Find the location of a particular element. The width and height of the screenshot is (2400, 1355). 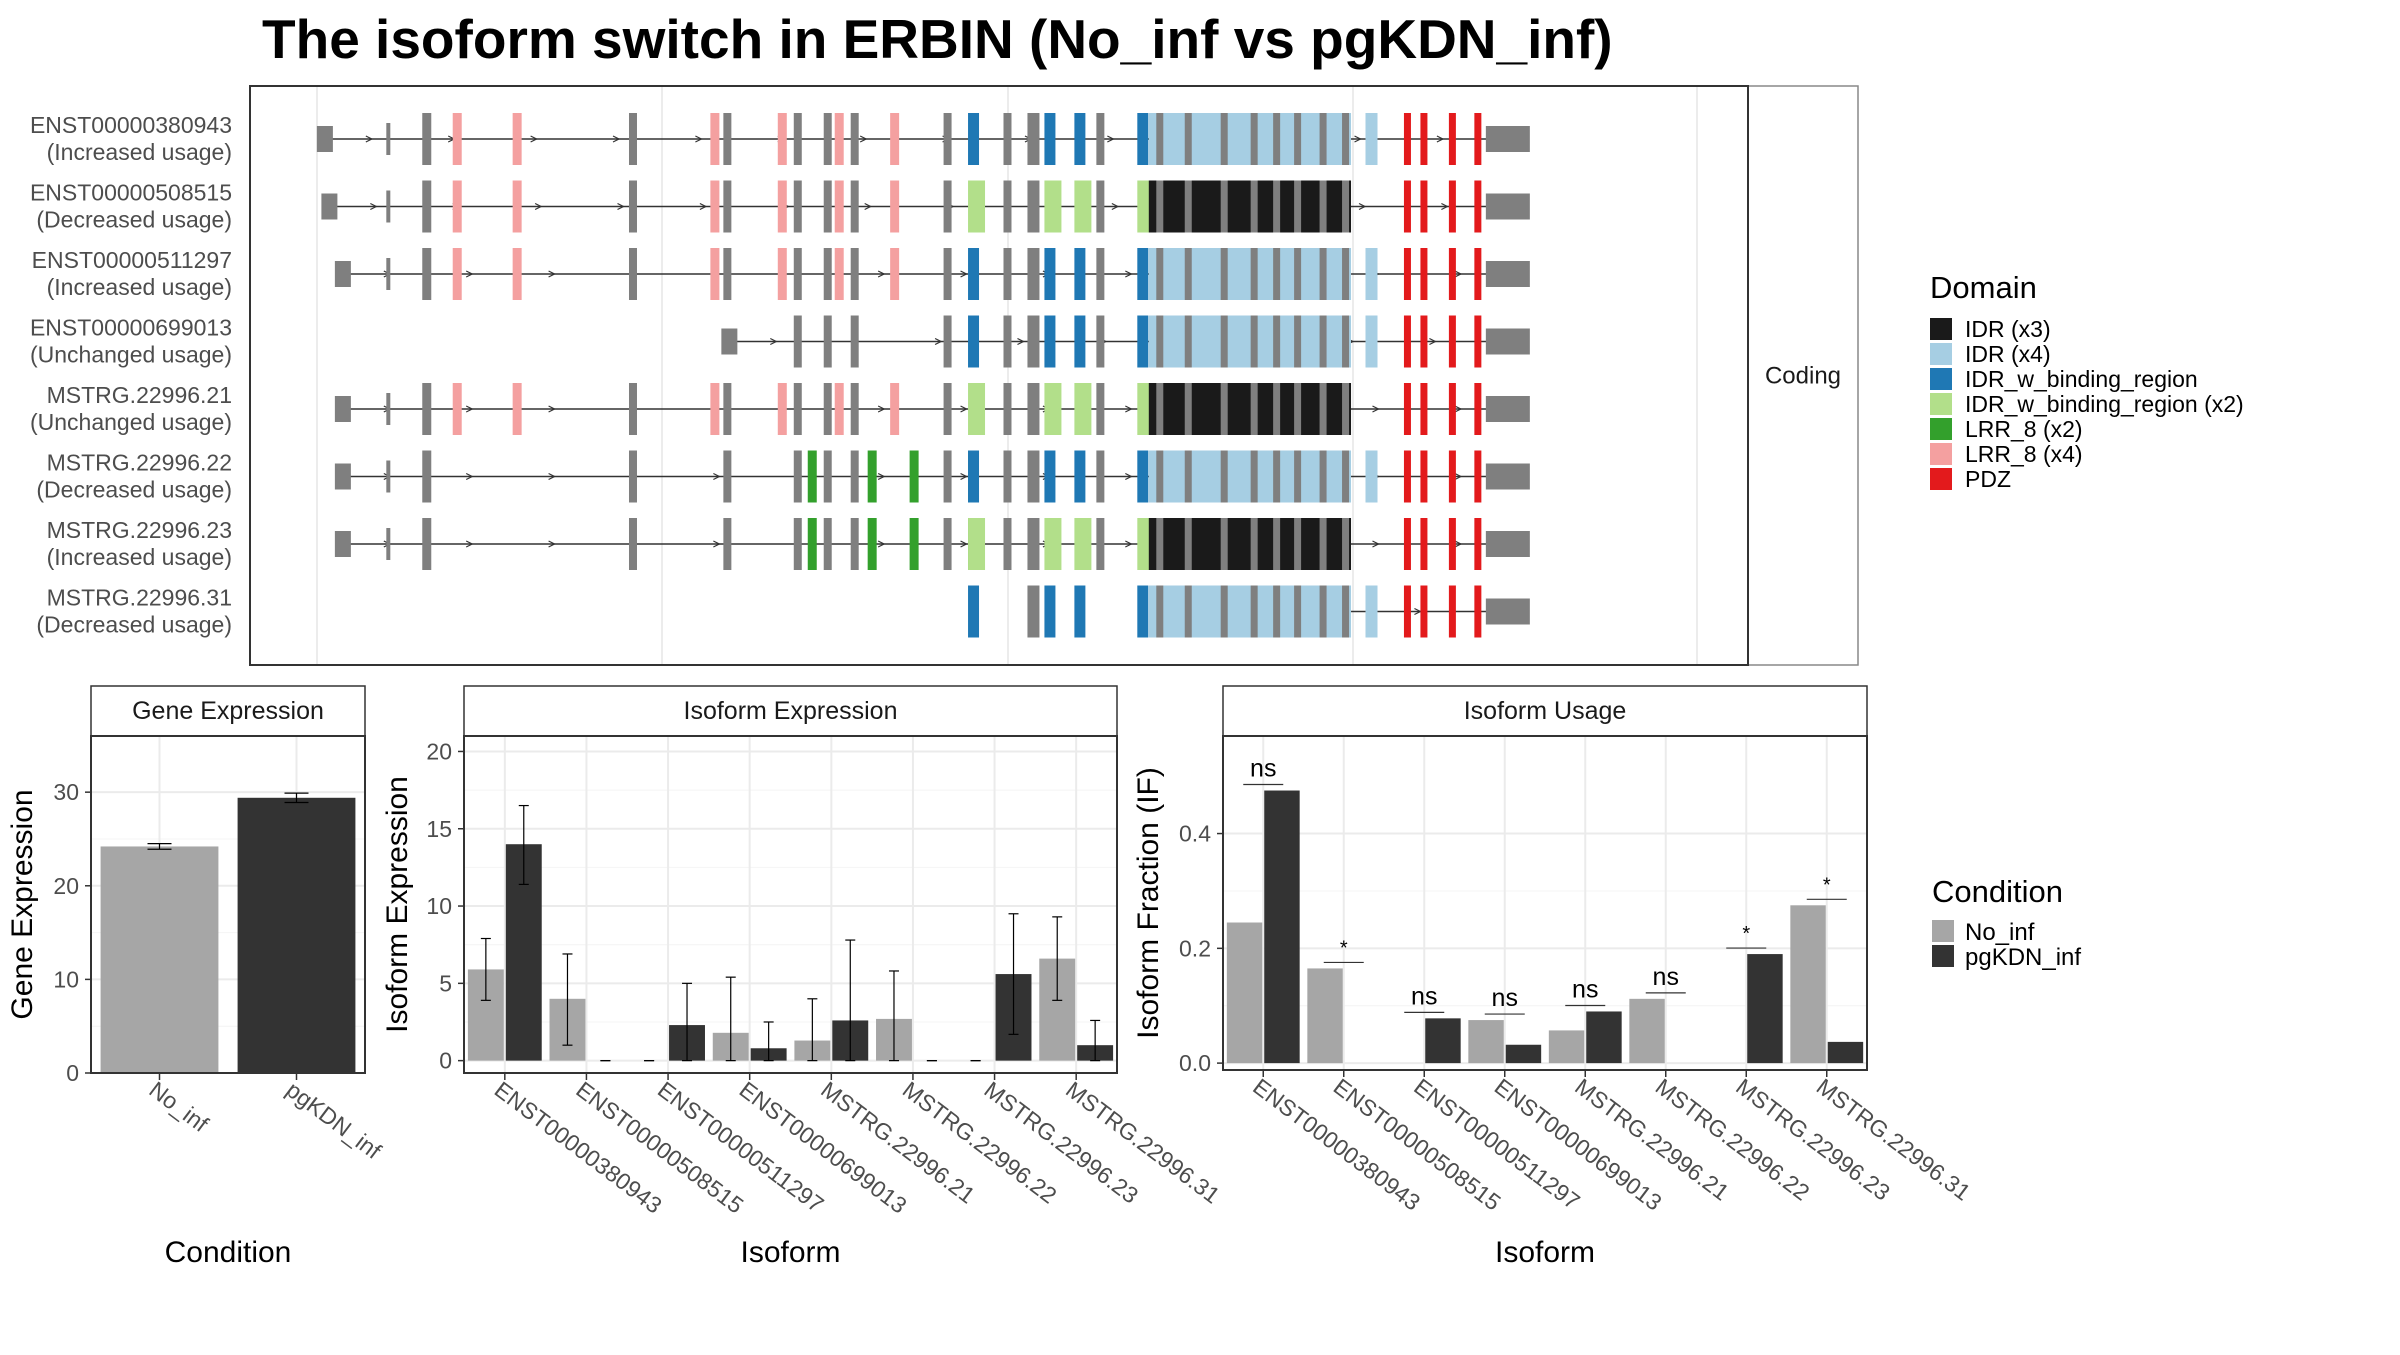

idr-extra is located at coordinates (1371, 611).